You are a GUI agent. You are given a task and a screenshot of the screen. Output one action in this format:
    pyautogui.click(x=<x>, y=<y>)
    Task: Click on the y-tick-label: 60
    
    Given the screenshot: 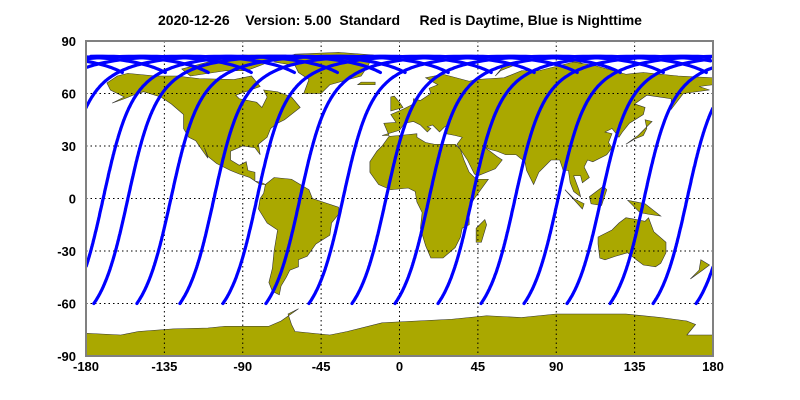 What is the action you would take?
    pyautogui.click(x=69, y=94)
    